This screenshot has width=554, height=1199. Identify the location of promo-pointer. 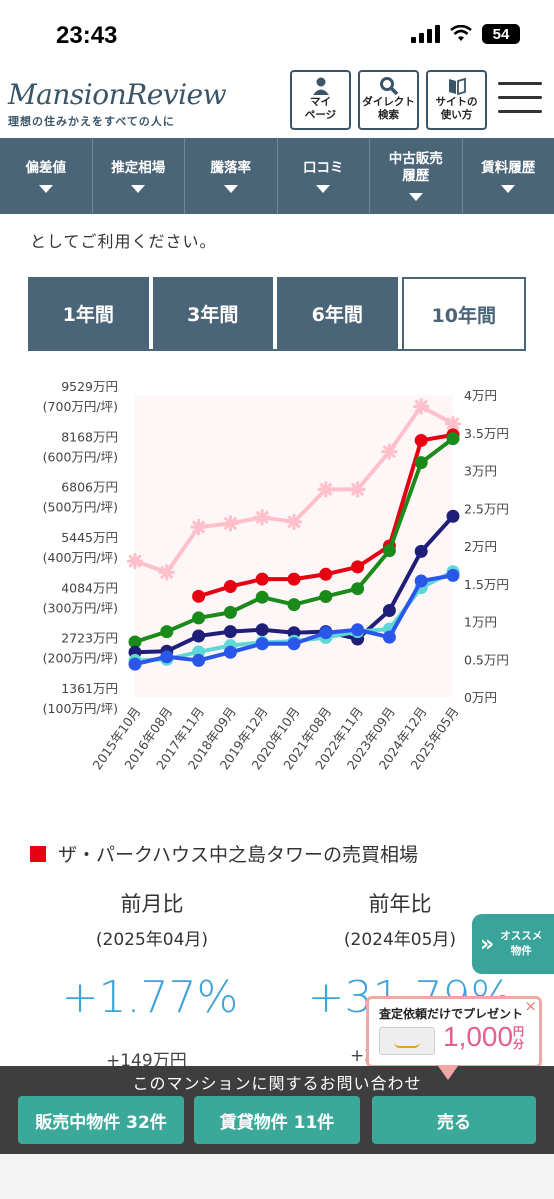
(448, 1073).